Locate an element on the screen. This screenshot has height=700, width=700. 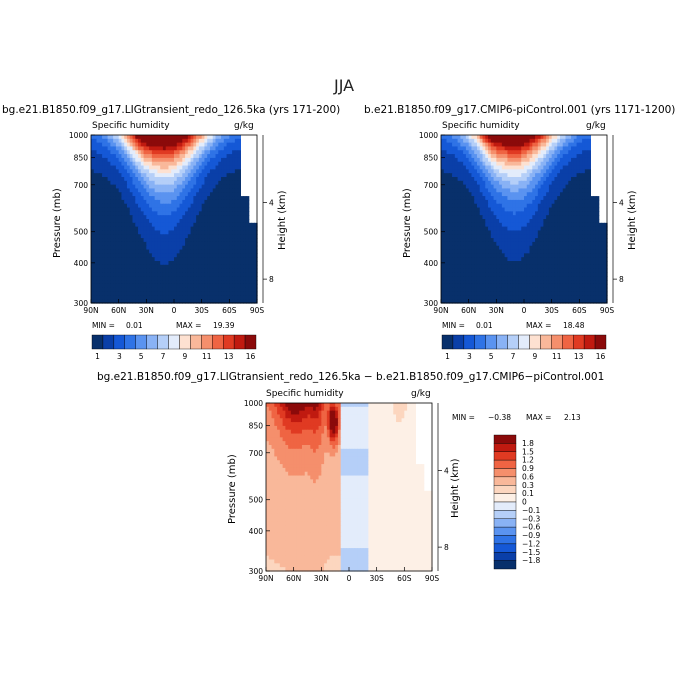
panel-3-max-label: MAX = is located at coordinates (539, 417).